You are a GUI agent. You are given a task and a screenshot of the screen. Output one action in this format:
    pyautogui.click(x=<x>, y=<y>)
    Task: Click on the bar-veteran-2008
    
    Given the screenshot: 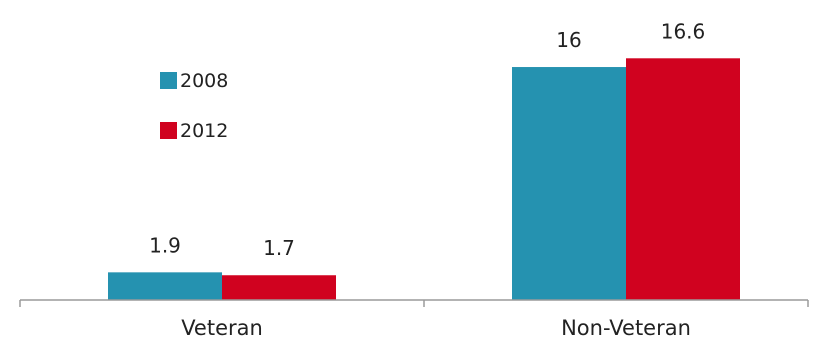 What is the action you would take?
    pyautogui.click(x=165, y=286)
    